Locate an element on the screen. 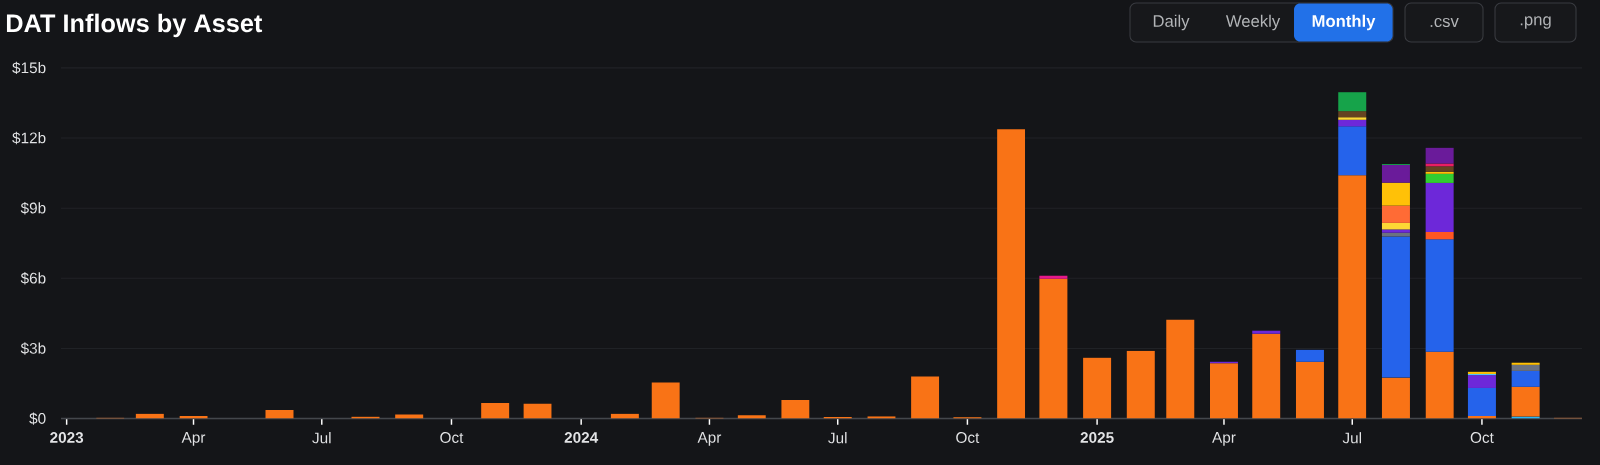 The height and width of the screenshot is (465, 1600). text: .png is located at coordinates (1535, 22).